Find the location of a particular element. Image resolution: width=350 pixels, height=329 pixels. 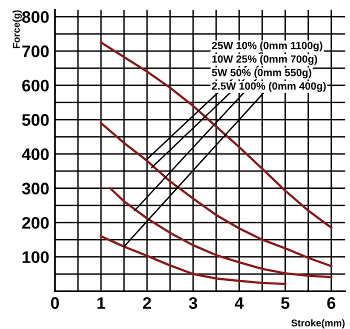

y-tick-label: 400 is located at coordinates (35, 154).